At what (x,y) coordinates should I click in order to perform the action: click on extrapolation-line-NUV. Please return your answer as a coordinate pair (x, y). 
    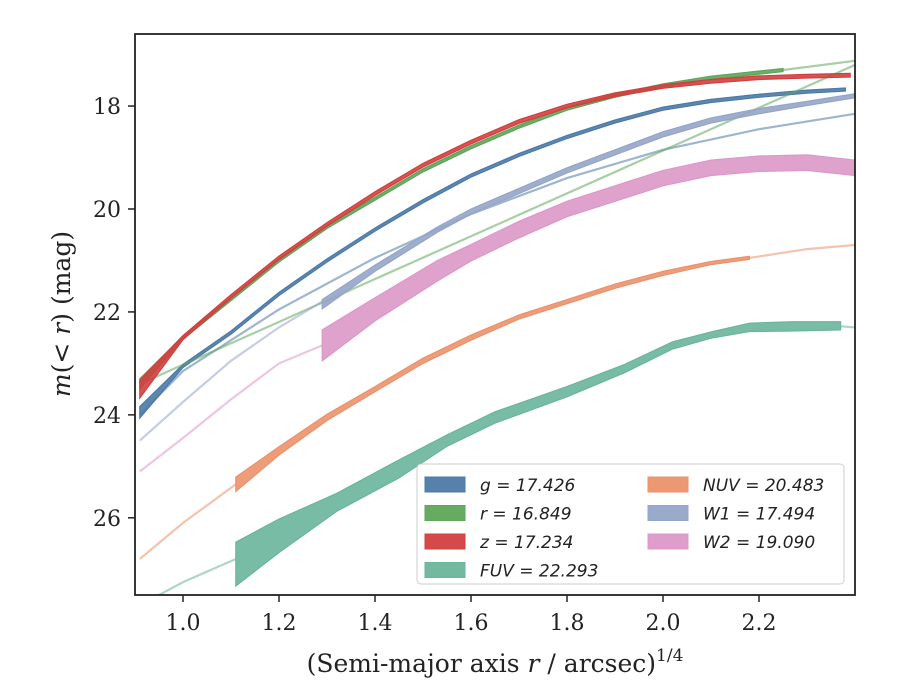
    Looking at the image, I should click on (188, 521).